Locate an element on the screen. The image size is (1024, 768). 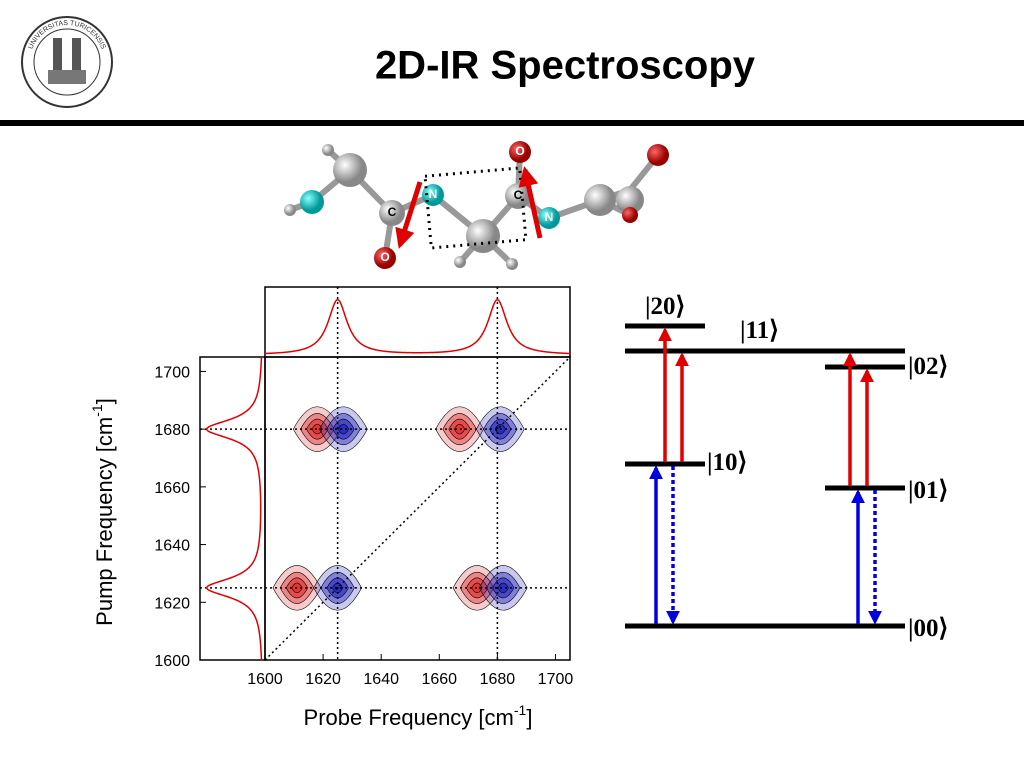
level-label: |10⟩ is located at coordinates (727, 462).